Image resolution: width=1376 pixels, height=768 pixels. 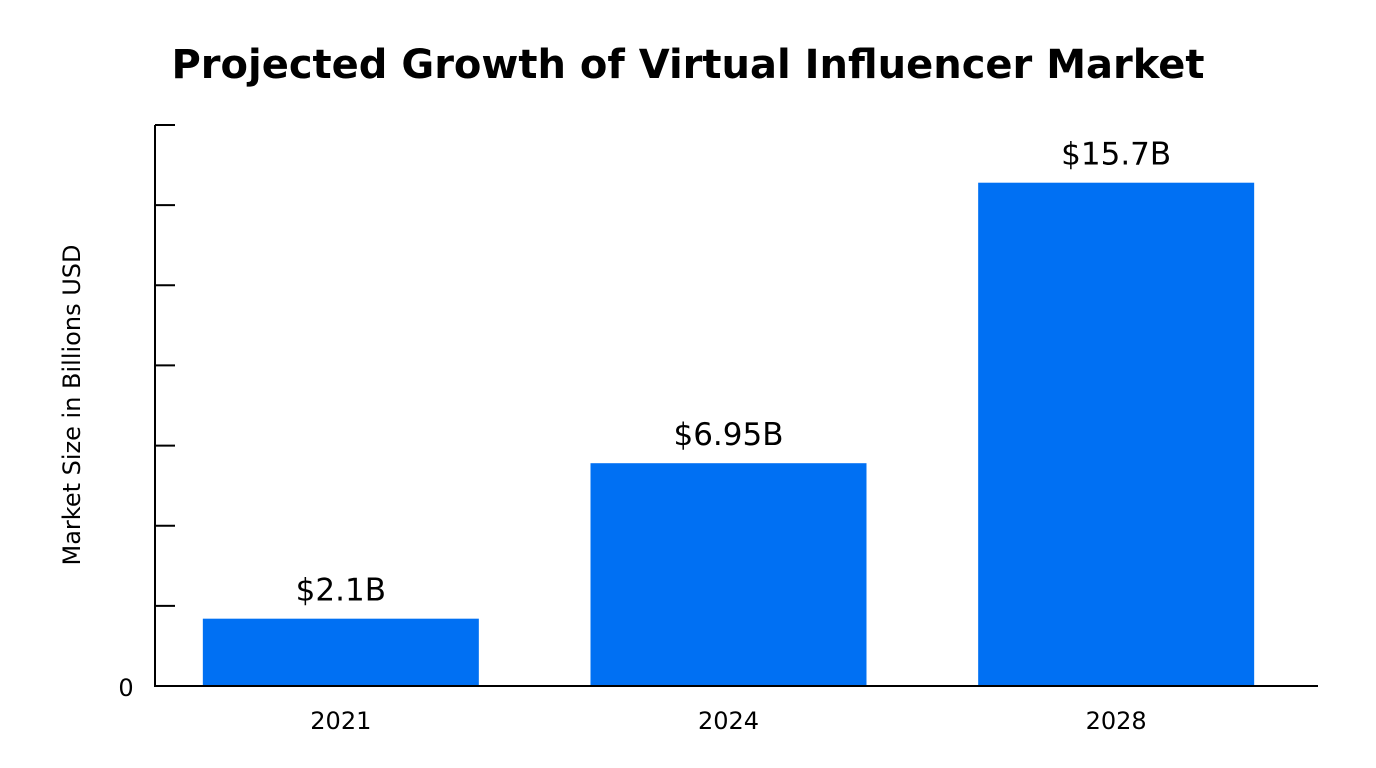 I want to click on data-label-2024: $6.95B, so click(x=728, y=435).